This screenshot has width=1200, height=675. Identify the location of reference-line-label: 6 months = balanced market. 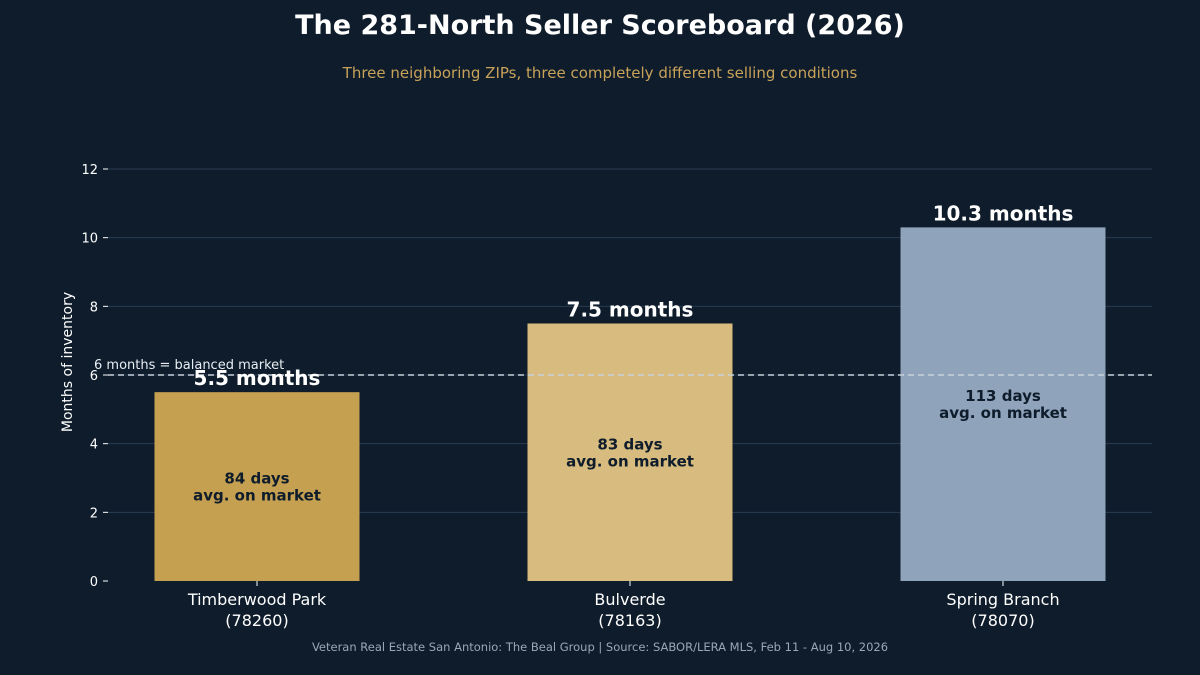
(189, 365).